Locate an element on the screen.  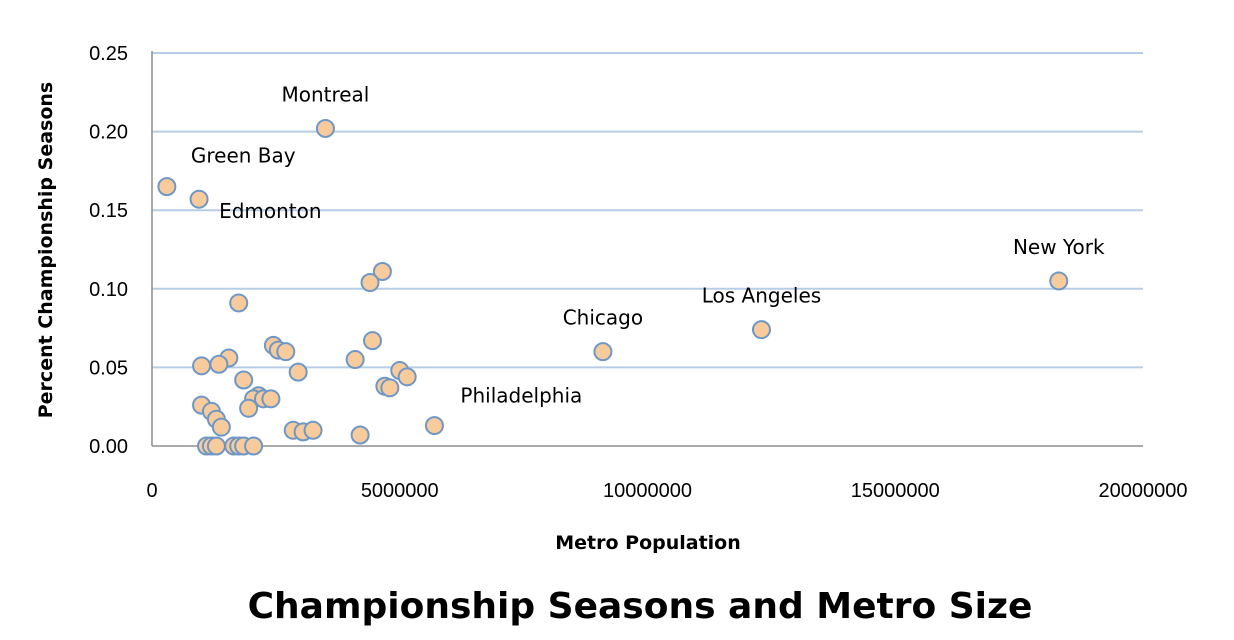
y-tick-label: 0.20 is located at coordinates (108, 133).